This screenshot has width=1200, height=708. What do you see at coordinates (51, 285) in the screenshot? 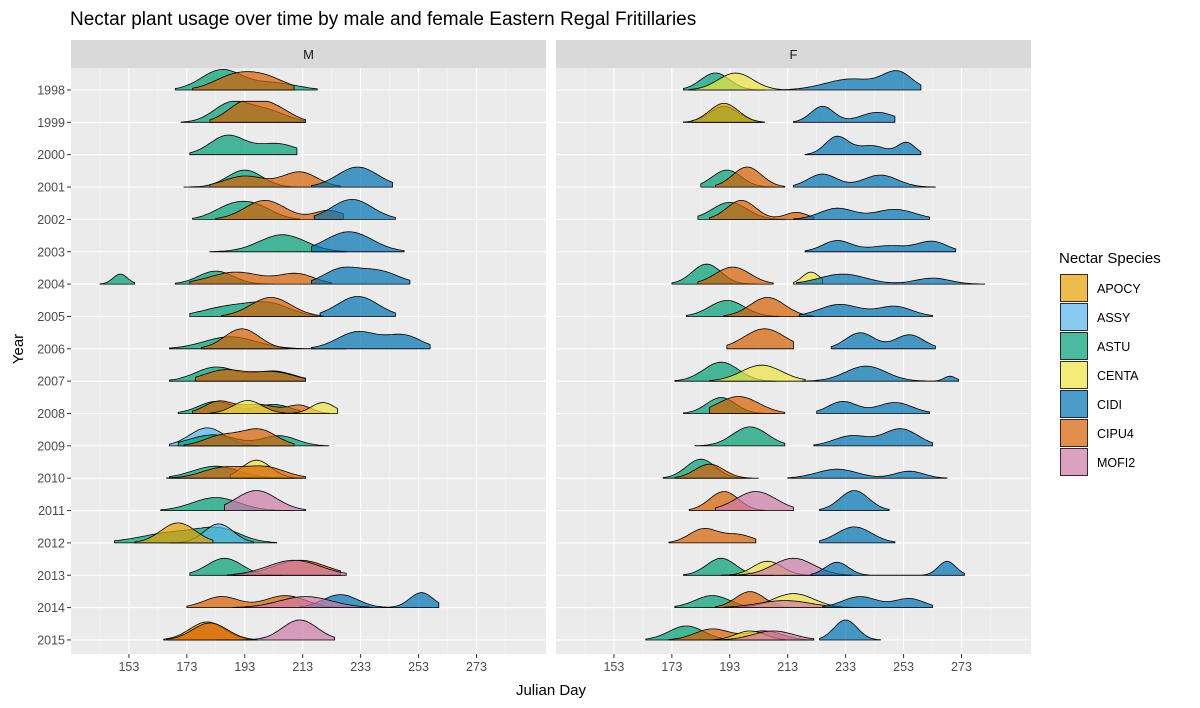
I see `y-tick-label: 2004` at bounding box center [51, 285].